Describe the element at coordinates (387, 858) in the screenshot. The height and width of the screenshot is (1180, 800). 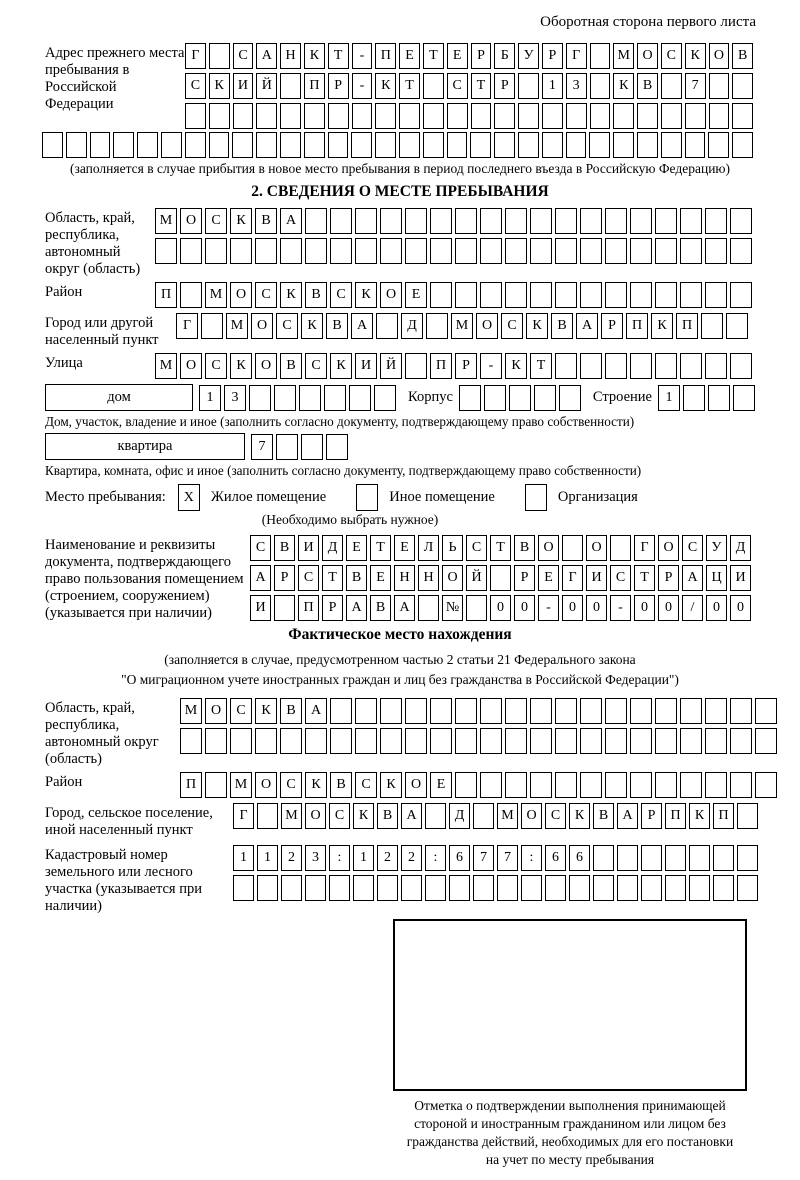
I see `char-box: 2` at that location.